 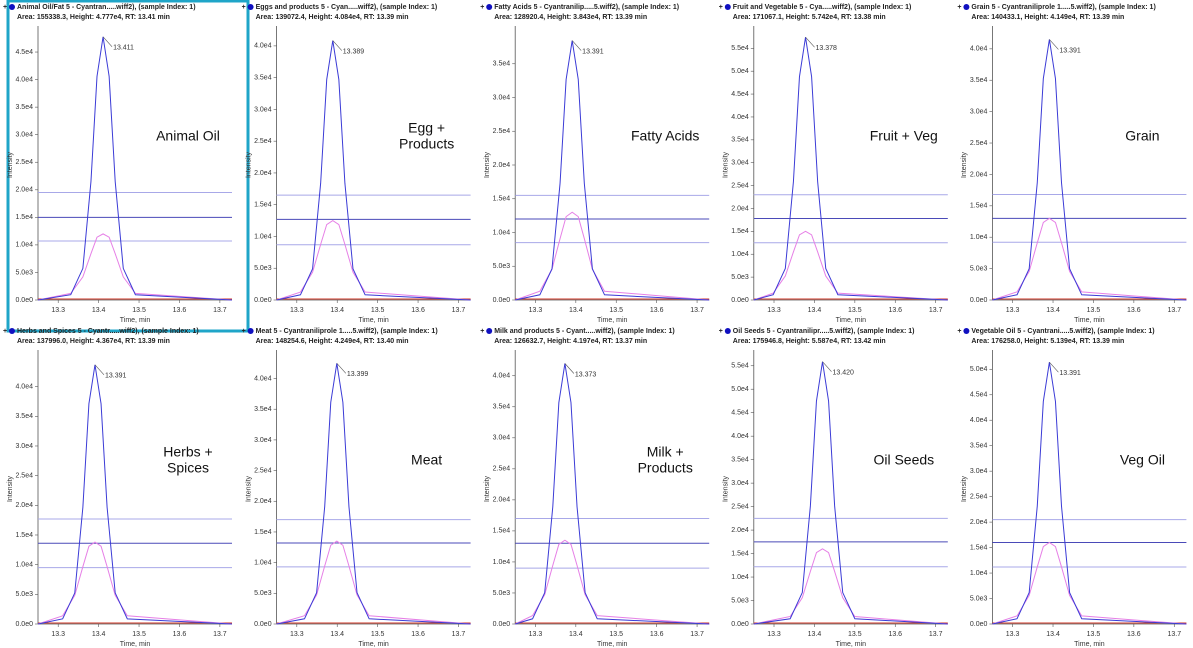 What do you see at coordinates (188, 136) in the screenshot?
I see `matrix-label: Animal Oil` at bounding box center [188, 136].